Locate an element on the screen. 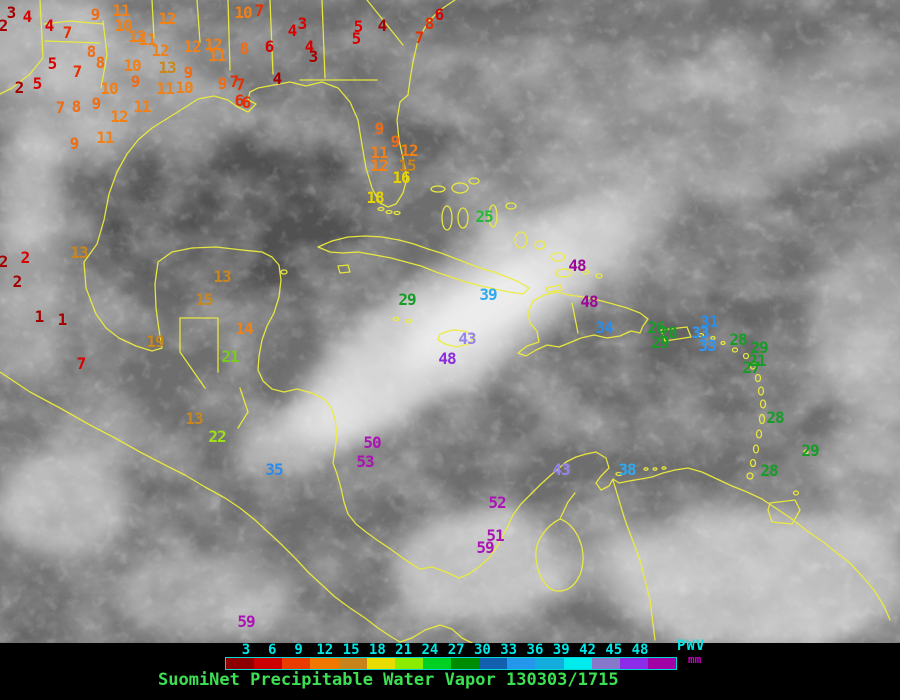  colorbar-tick-label: 6 is located at coordinates (272, 650).